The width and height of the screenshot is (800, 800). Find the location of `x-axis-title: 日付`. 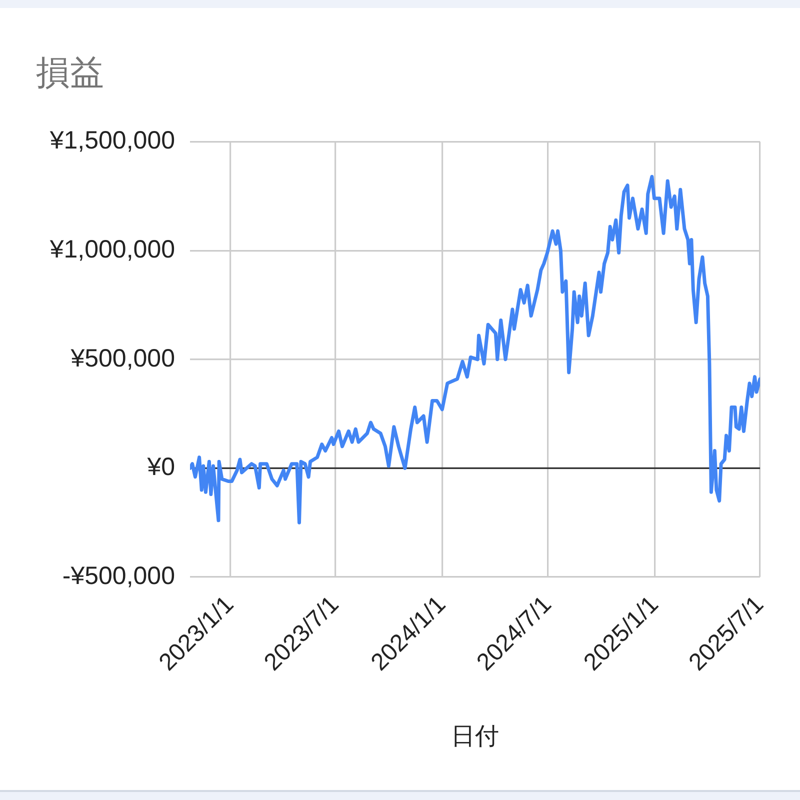

x-axis-title: 日付 is located at coordinates (475, 736).